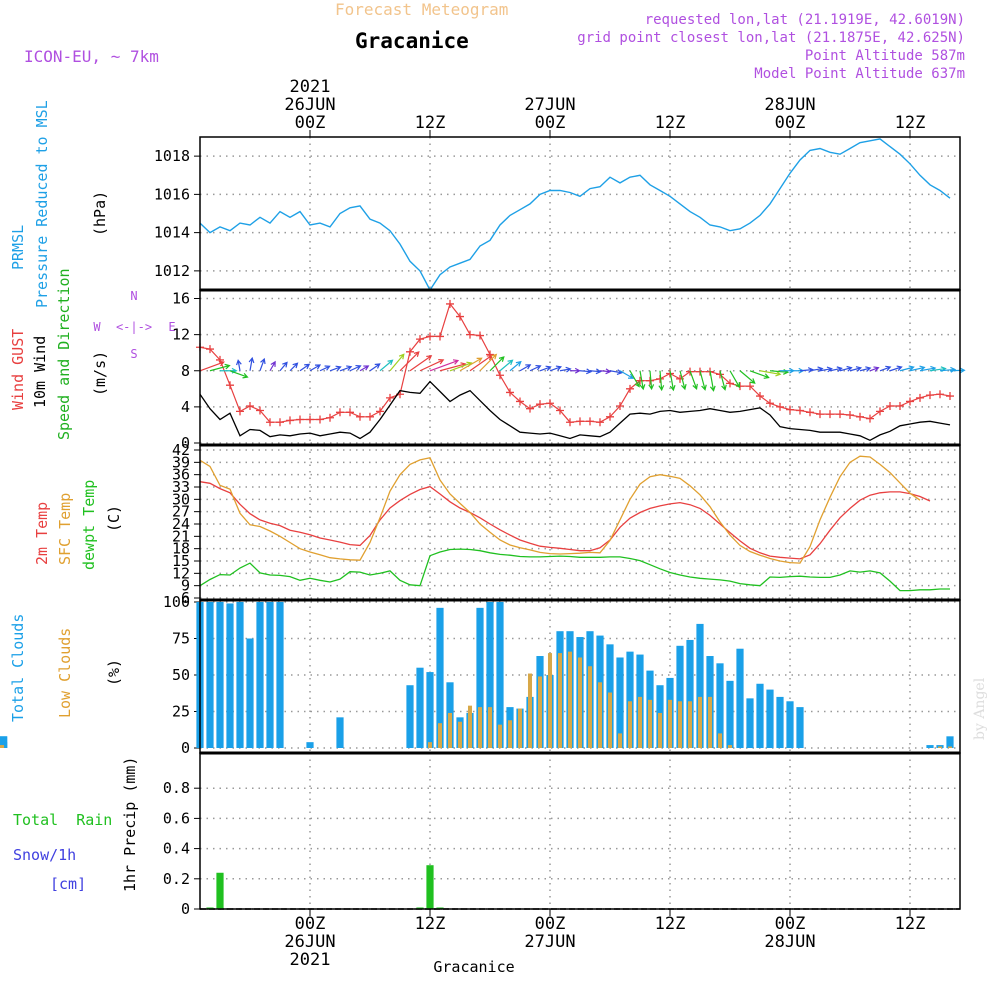 The image size is (1000, 1000). I want to click on top-time-label: 28JUN, so click(789, 105).